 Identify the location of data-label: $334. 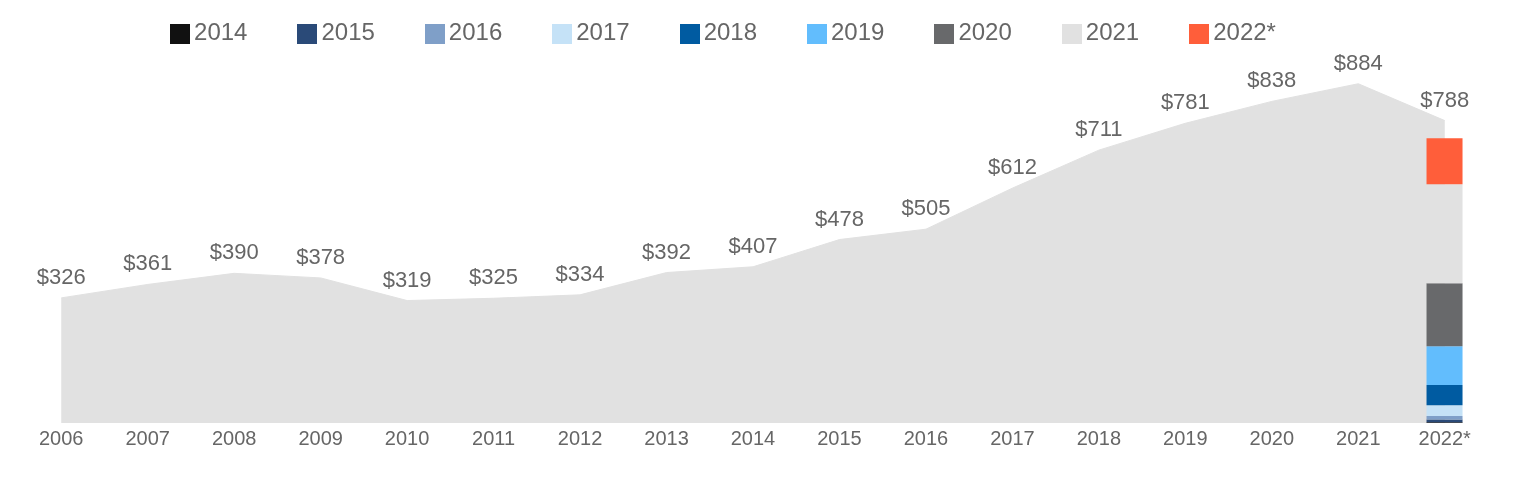
(580, 273).